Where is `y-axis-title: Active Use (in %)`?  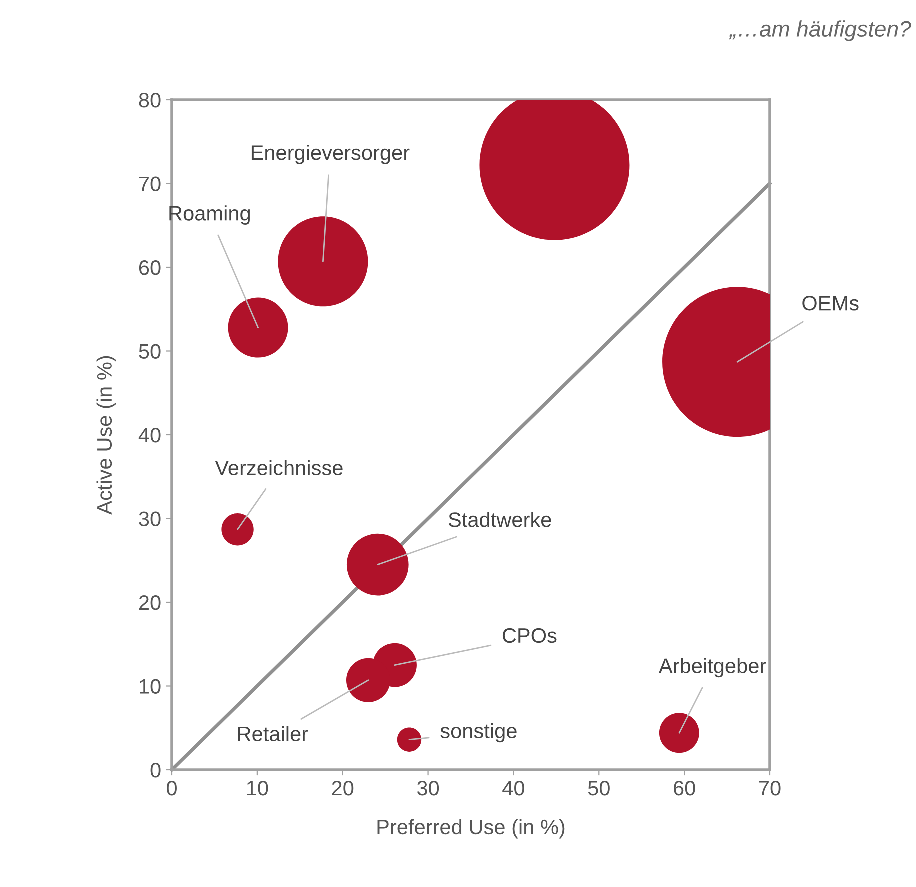
y-axis-title: Active Use (in %) is located at coordinates (106, 435).